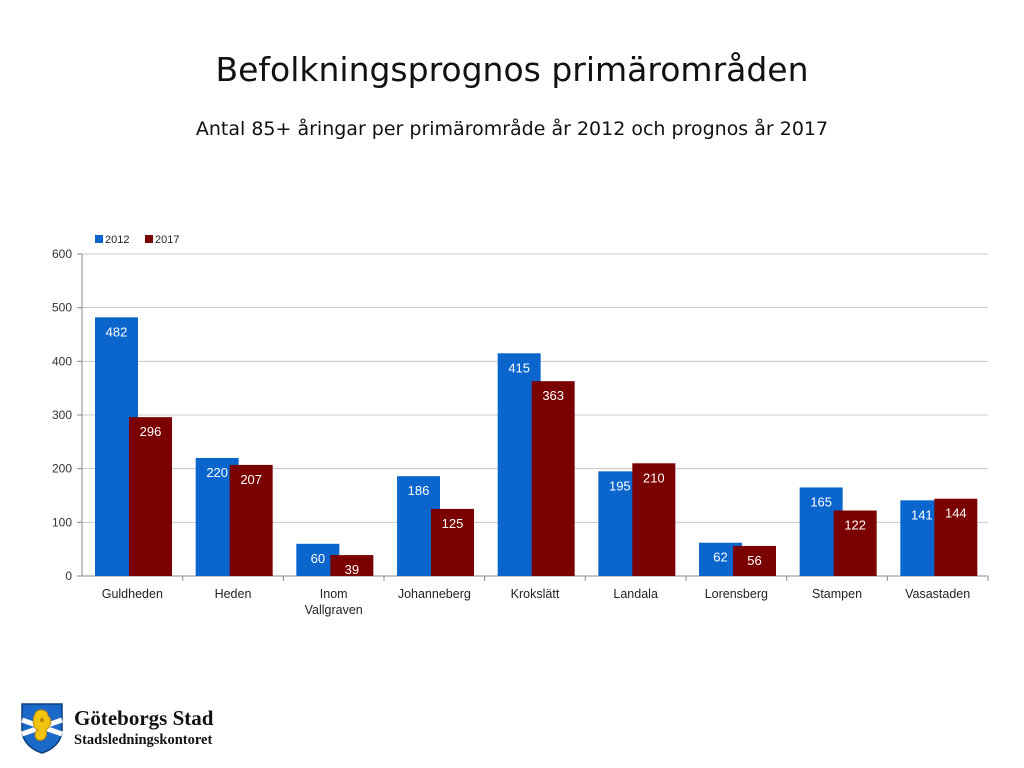 This screenshot has width=1024, height=768. I want to click on data-label-2017: 207, so click(251, 479).